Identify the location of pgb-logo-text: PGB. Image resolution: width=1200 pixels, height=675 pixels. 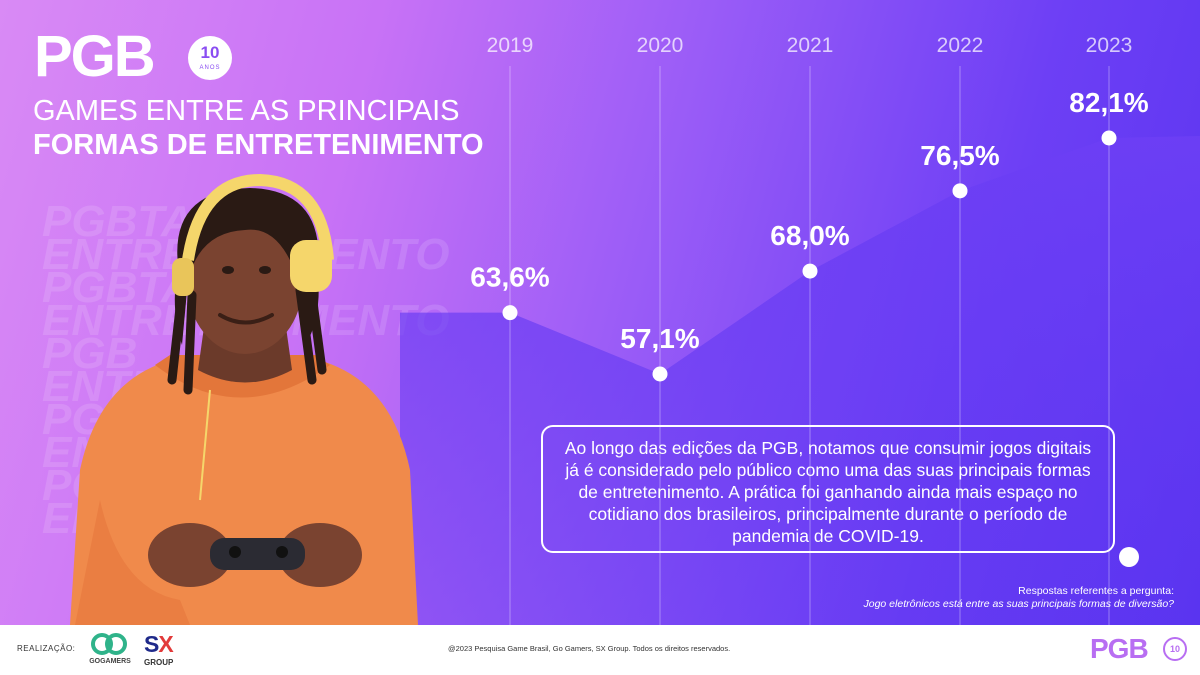
(95, 56).